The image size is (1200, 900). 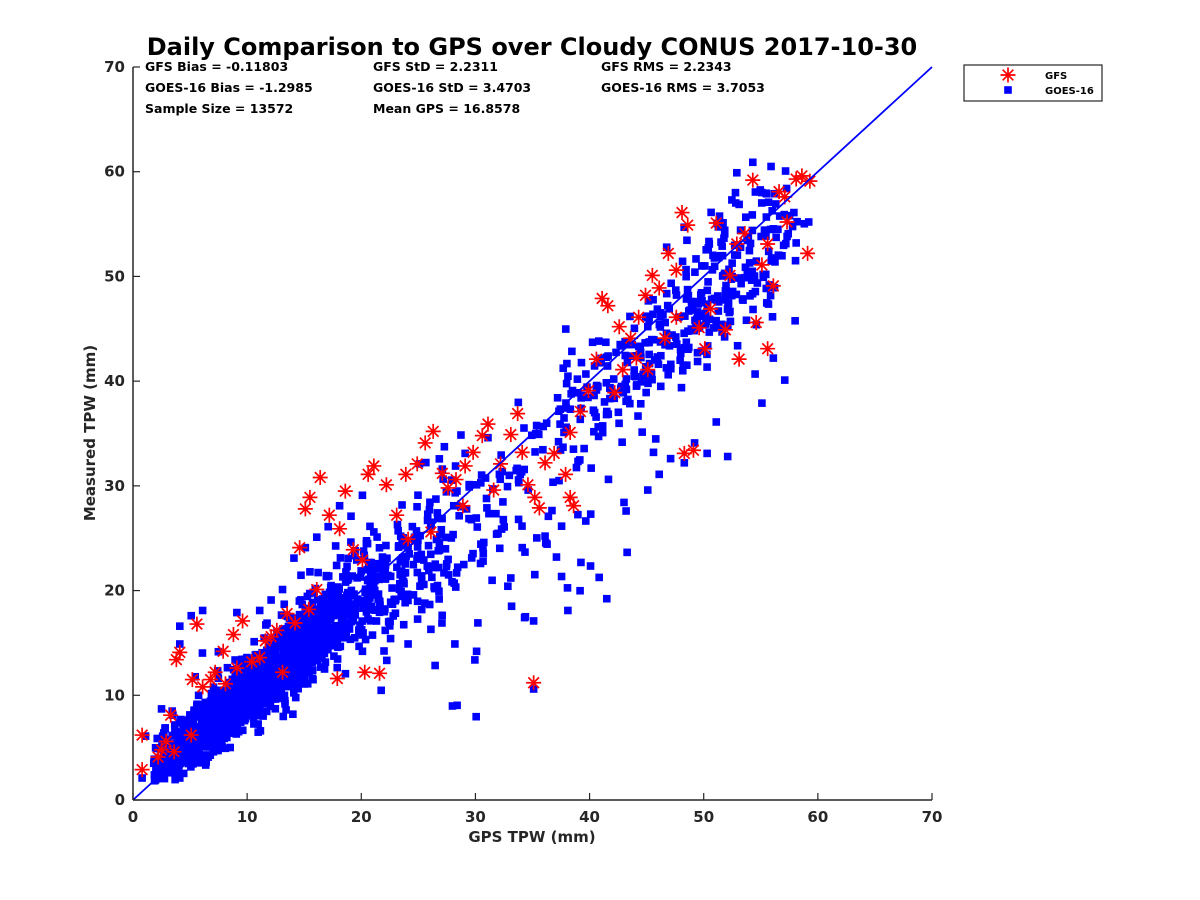 I want to click on x-axis-ticks: 0 10 20 30 40 50 60 70, so click(x=535, y=809).